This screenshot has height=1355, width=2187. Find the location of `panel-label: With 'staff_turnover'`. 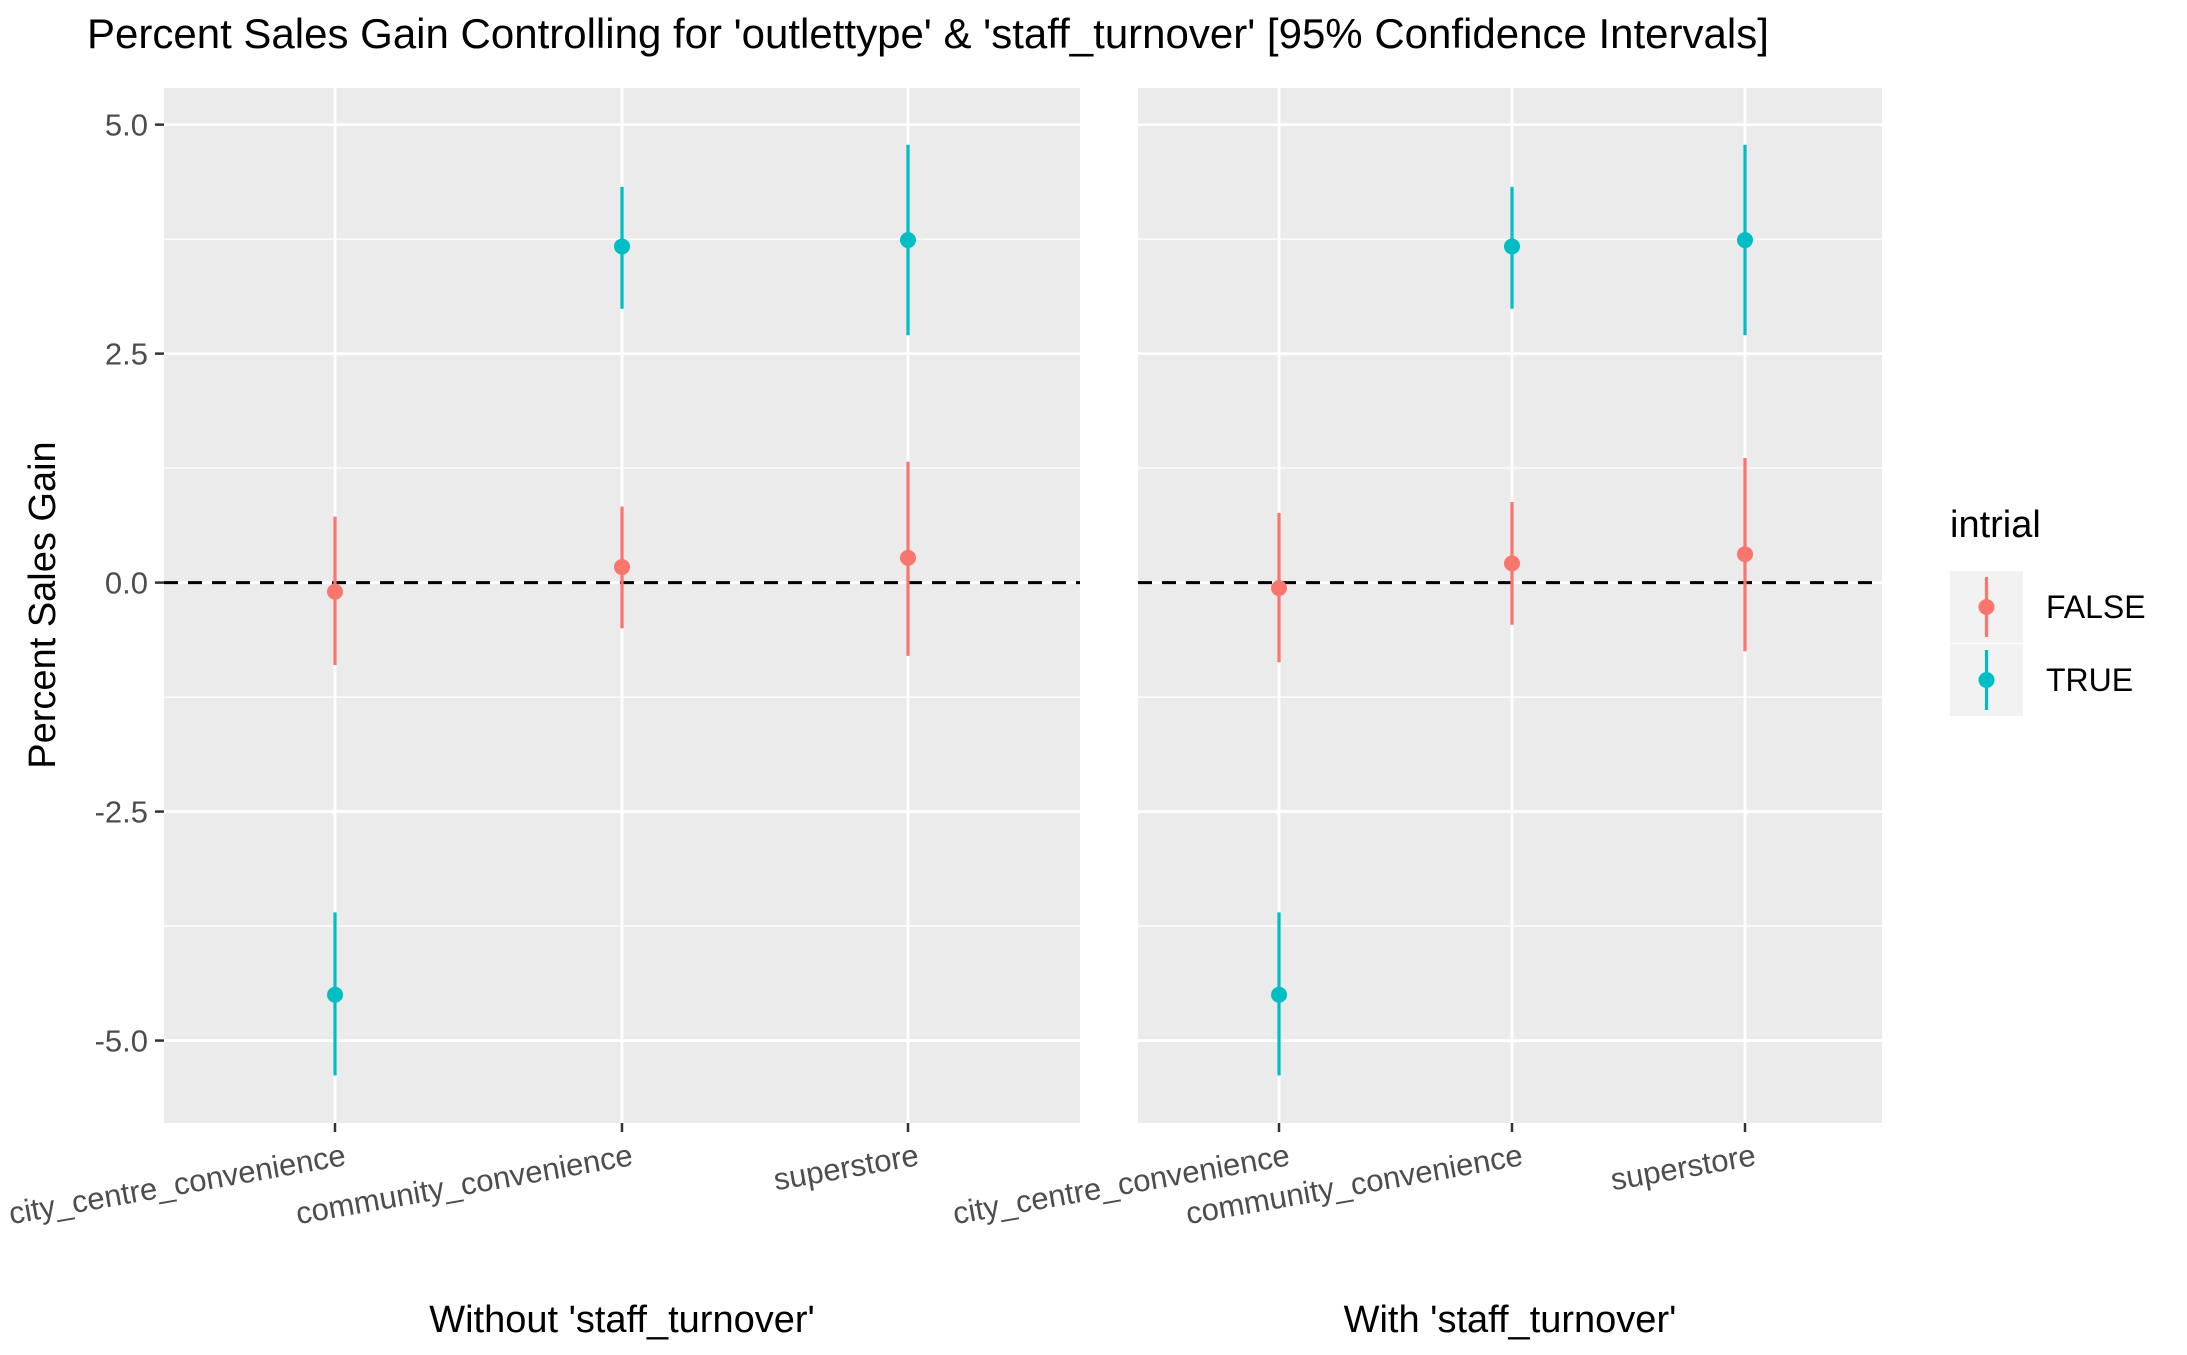

panel-label: With 'staff_turnover' is located at coordinates (1510, 1320).